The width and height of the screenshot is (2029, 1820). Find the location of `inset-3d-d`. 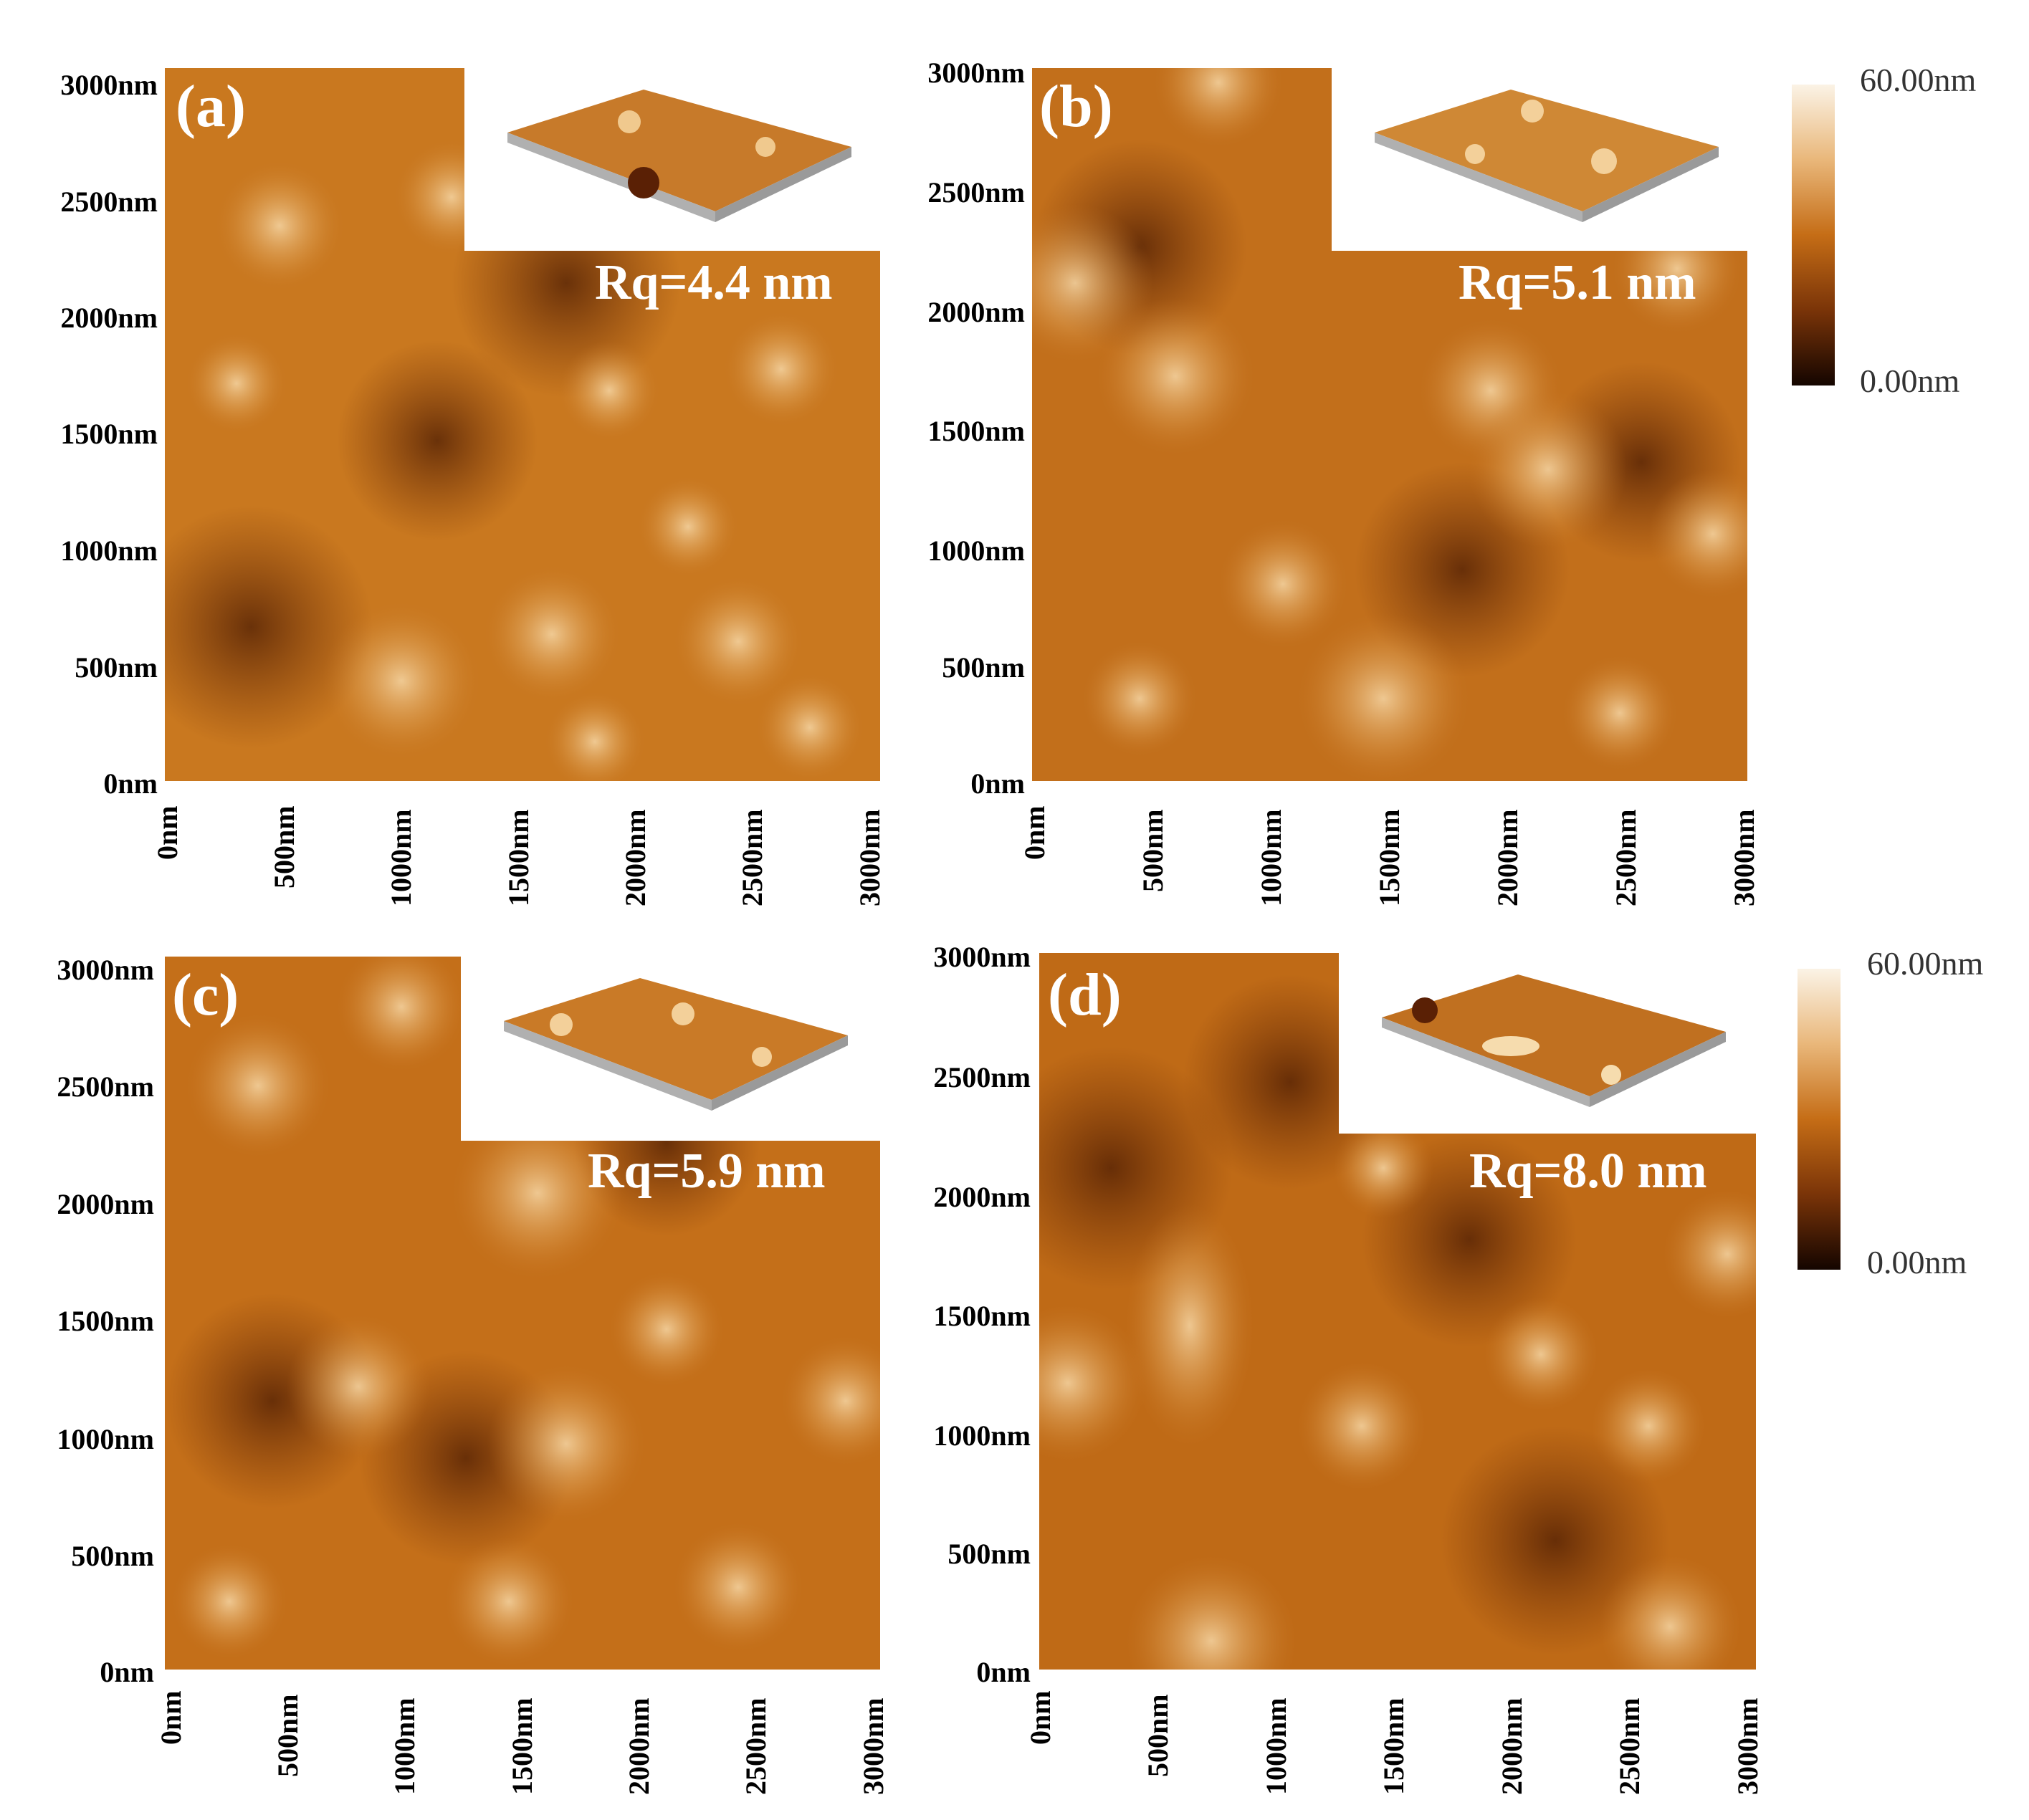

inset-3d-d is located at coordinates (1548, 1043).